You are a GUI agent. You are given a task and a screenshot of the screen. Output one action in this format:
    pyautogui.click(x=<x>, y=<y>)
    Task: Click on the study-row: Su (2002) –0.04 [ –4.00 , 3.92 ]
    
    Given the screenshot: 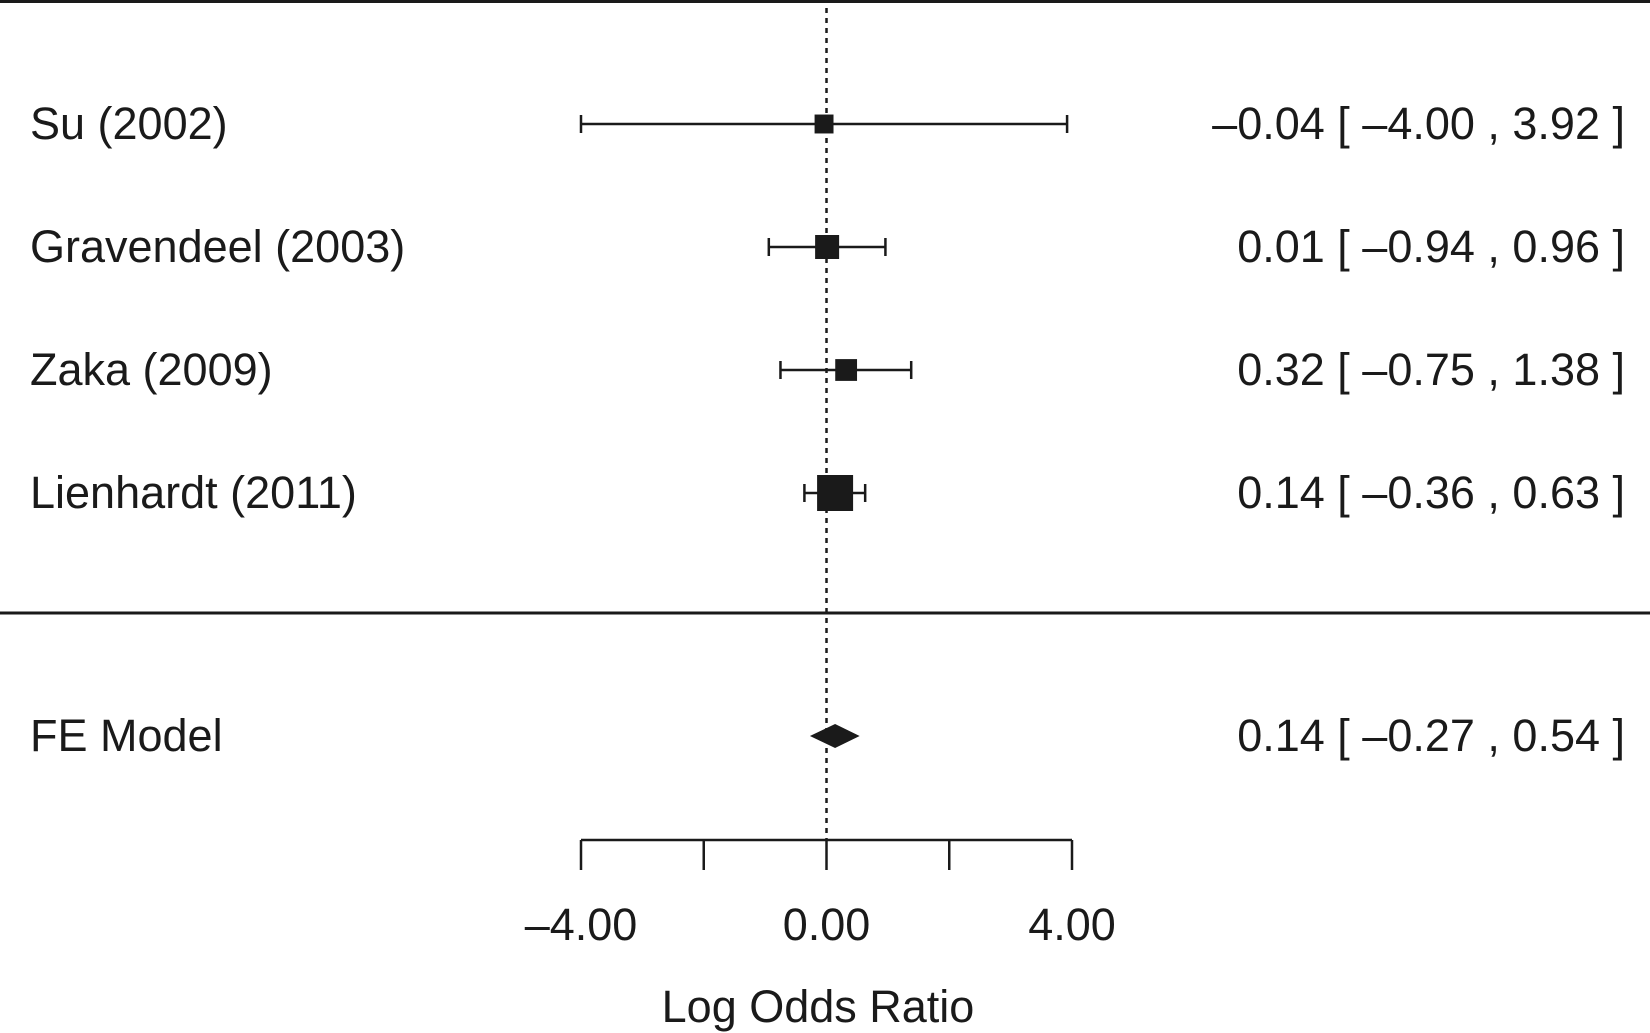 What is the action you would take?
    pyautogui.click(x=827, y=123)
    